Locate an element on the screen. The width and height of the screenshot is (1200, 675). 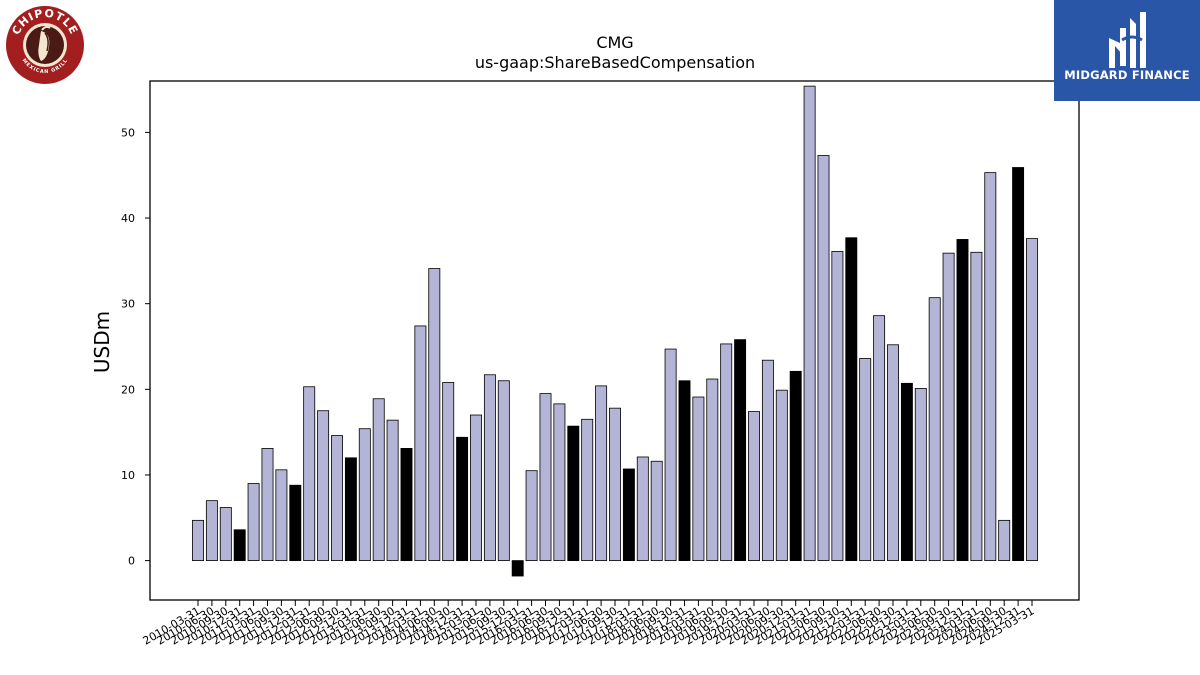
y-axis-ticks: 0 10 20 30 40 50 is located at coordinates (135, 347).